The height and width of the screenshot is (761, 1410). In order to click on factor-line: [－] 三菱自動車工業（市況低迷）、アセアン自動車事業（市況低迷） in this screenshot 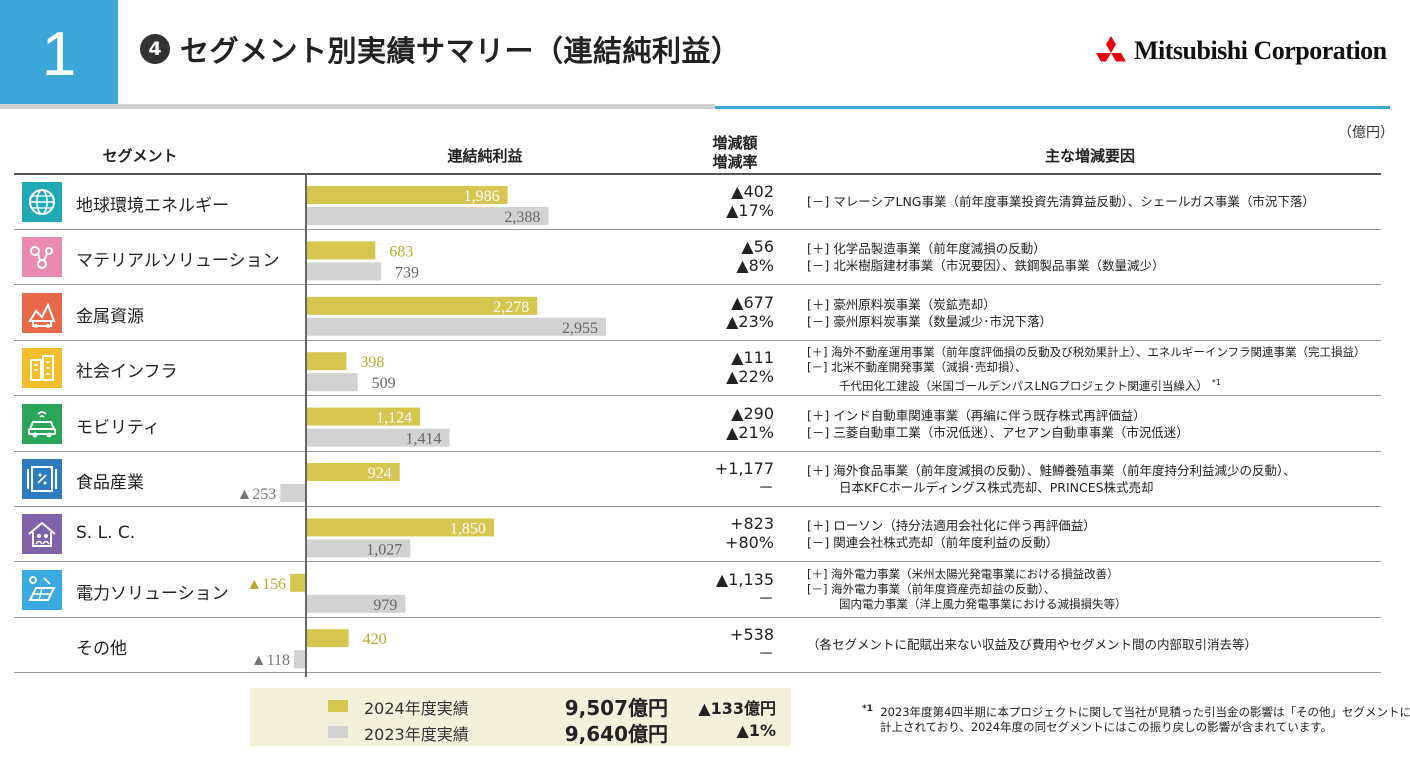, I will do `click(998, 433)`.